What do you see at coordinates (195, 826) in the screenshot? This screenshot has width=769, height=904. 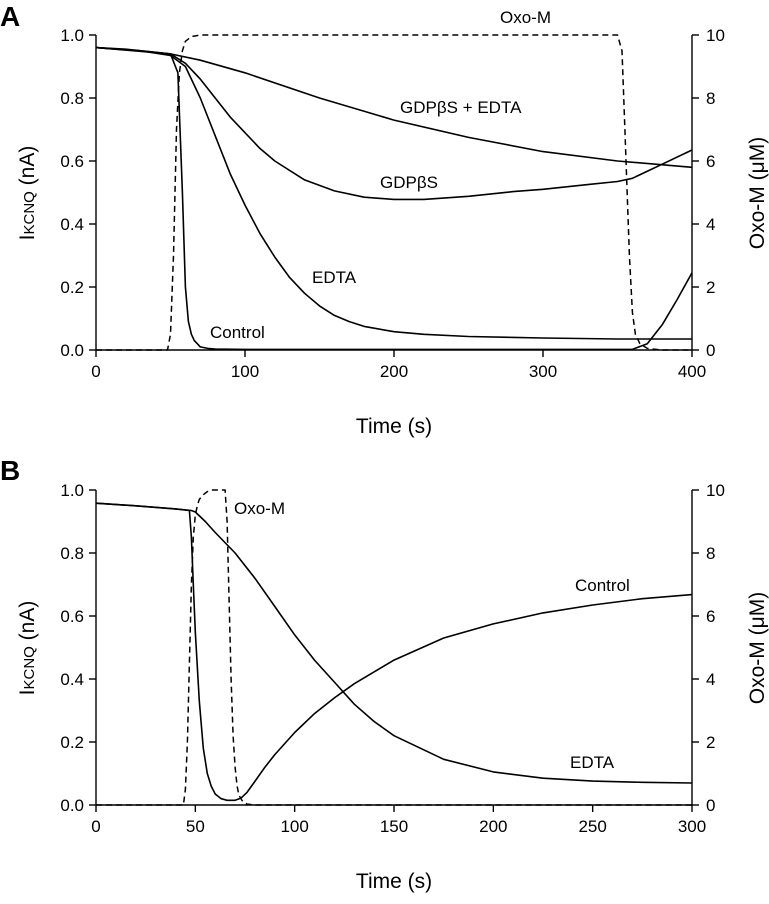 I see `panel-b-x-tick-label-50: 50` at bounding box center [195, 826].